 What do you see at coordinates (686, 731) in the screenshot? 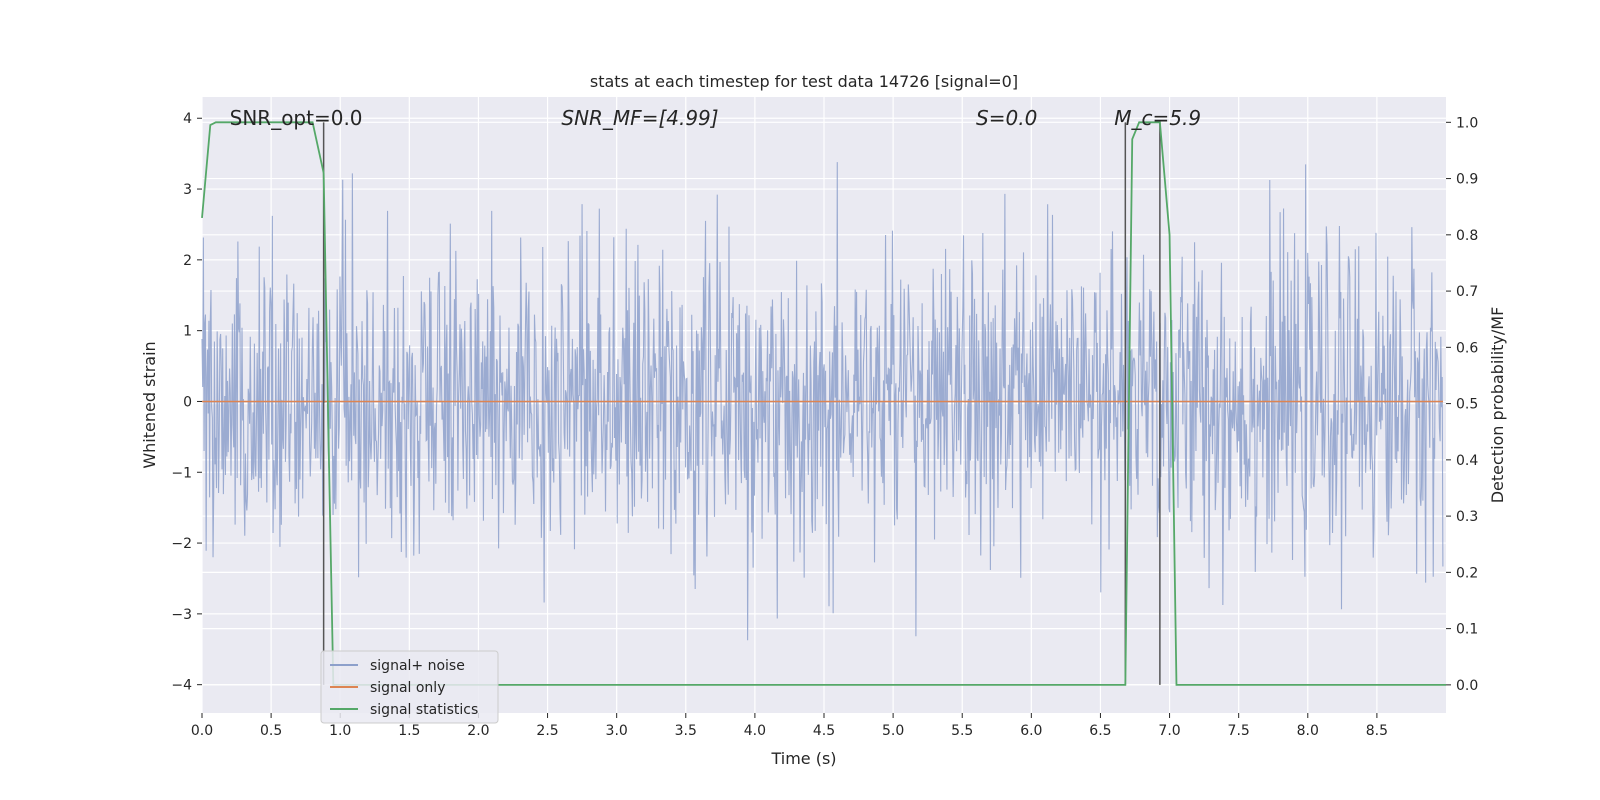
I see `x-tick-label: 3.5` at bounding box center [686, 731].